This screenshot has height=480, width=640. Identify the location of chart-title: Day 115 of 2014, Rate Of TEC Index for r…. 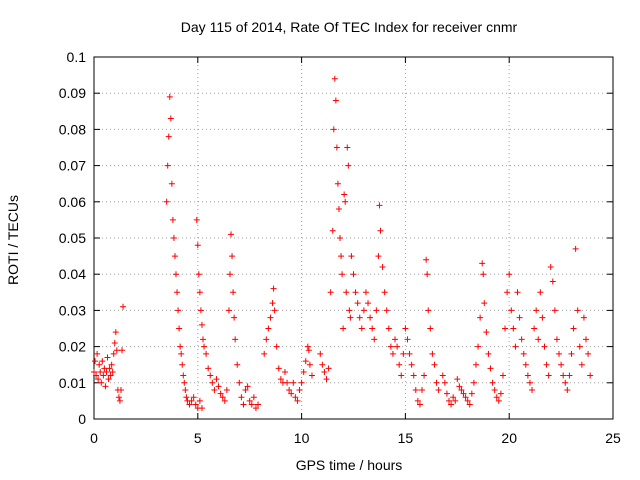
(349, 27).